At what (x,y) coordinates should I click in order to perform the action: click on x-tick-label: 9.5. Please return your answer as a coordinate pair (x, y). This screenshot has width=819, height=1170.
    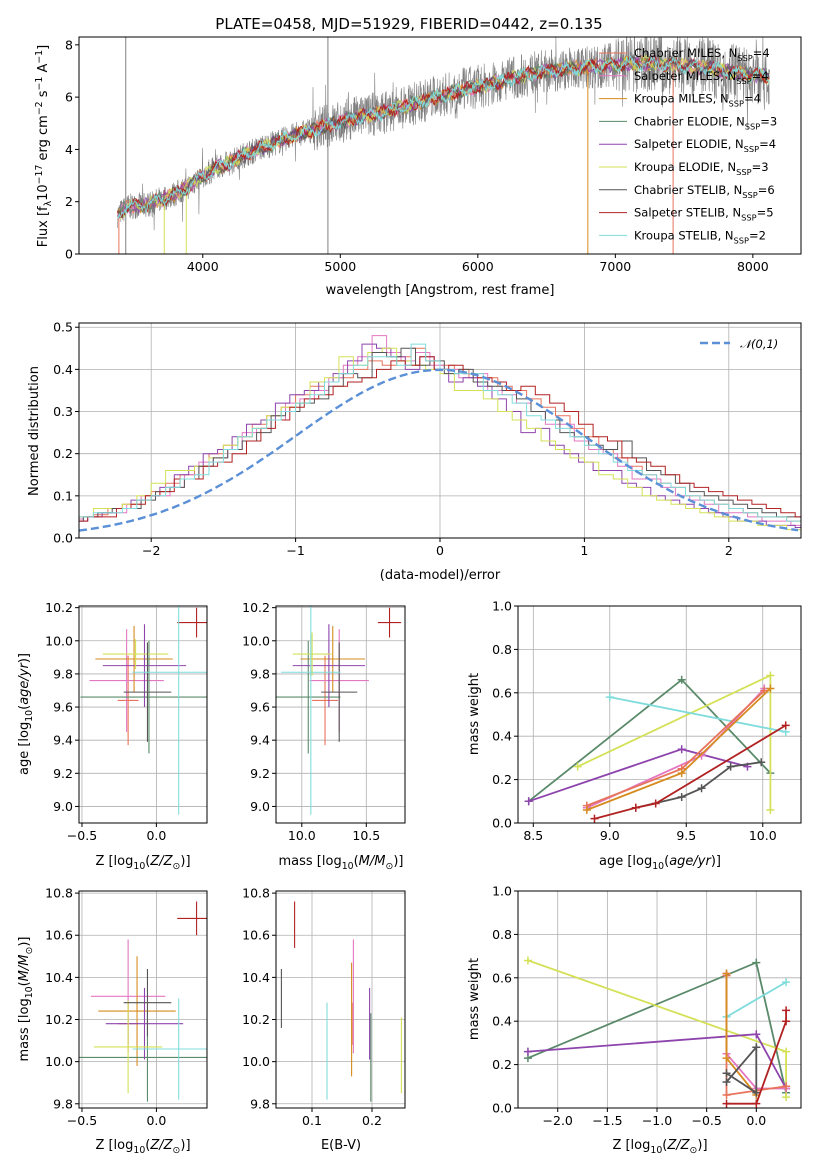
    Looking at the image, I should click on (686, 835).